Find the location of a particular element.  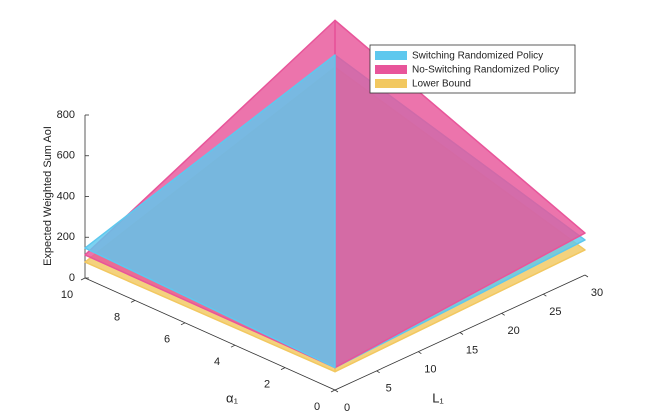

legend-label: Lower Bound is located at coordinates (441, 84).